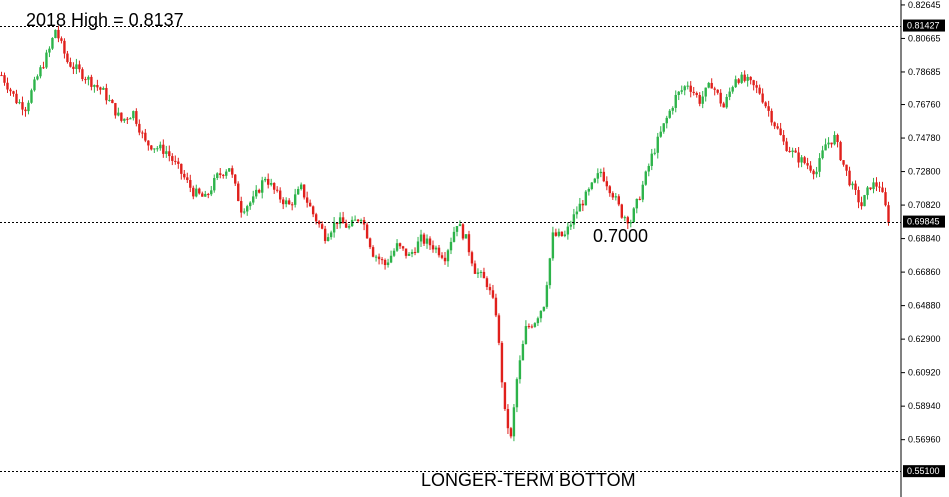  I want to click on y-tick-label: 0.60920, so click(924, 373).